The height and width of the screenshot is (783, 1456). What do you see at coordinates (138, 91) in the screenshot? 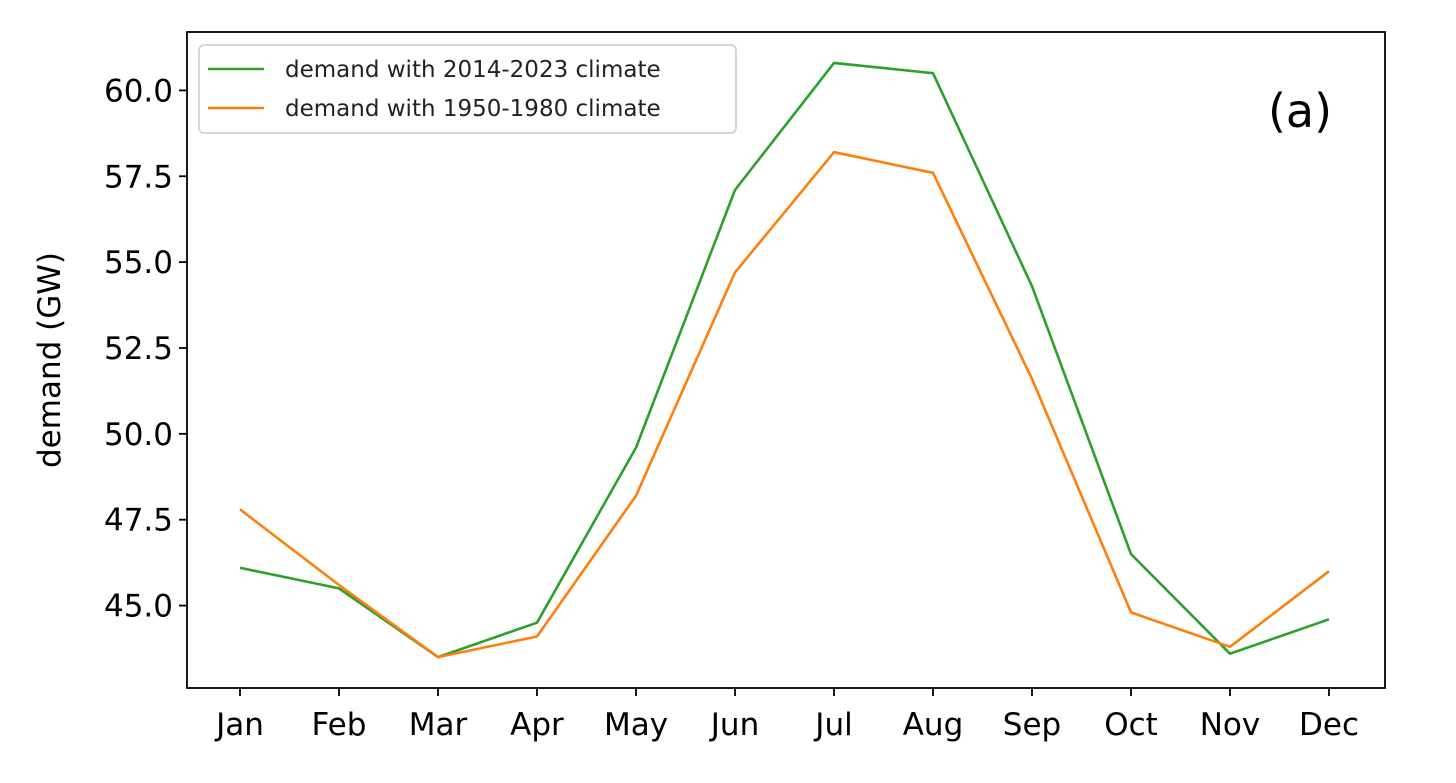
I see `y-tick-label: 60.0` at bounding box center [138, 91].